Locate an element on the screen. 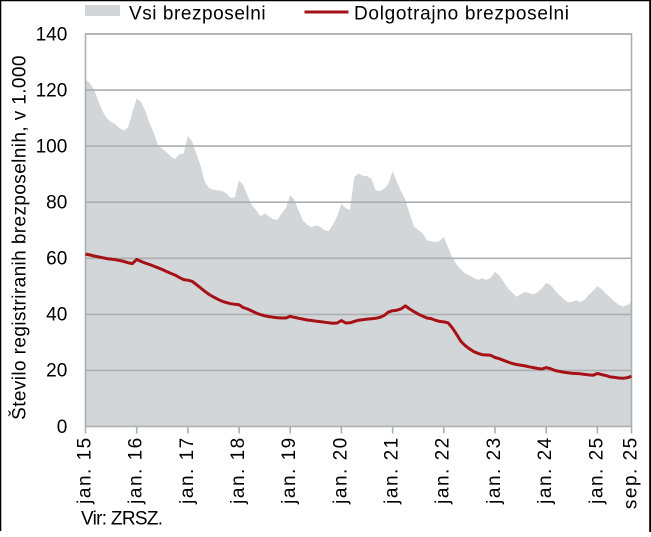  svg-text: jan. 19 is located at coordinates (289, 470).